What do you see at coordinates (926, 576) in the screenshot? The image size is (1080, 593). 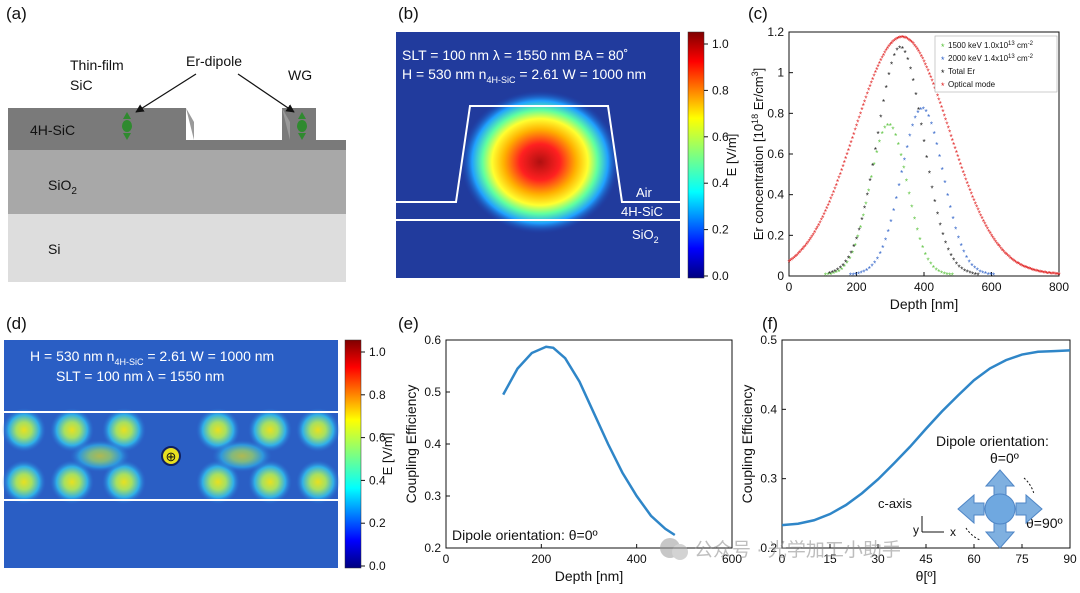 I see `x-axis-label: θ[º]` at bounding box center [926, 576].